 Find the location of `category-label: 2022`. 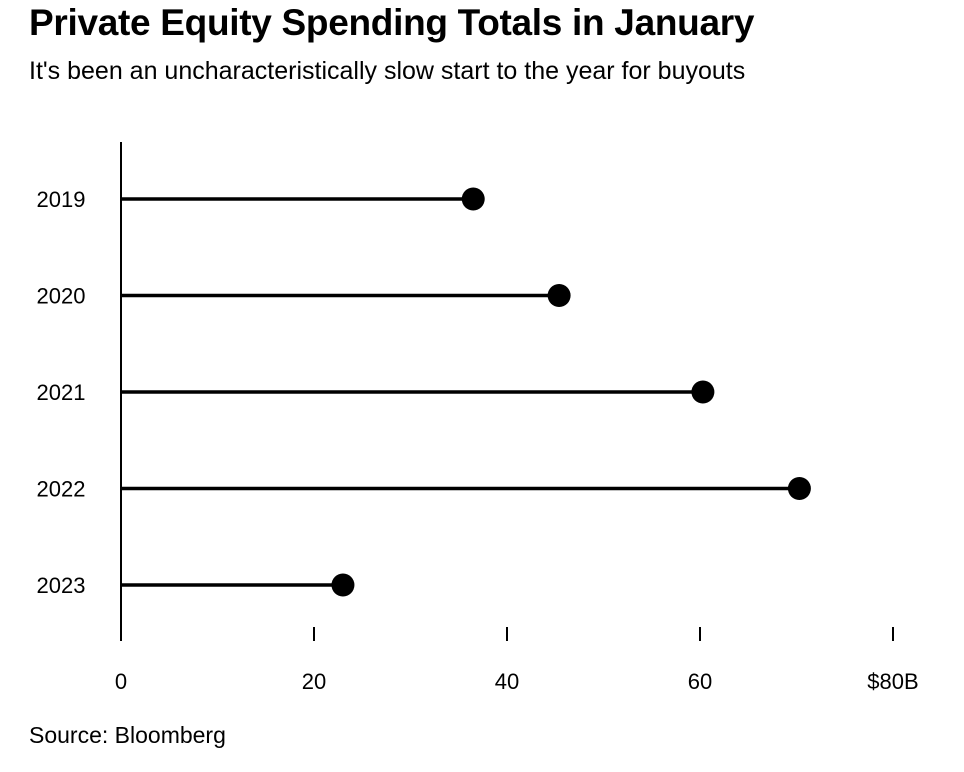

category-label: 2022 is located at coordinates (61, 489).